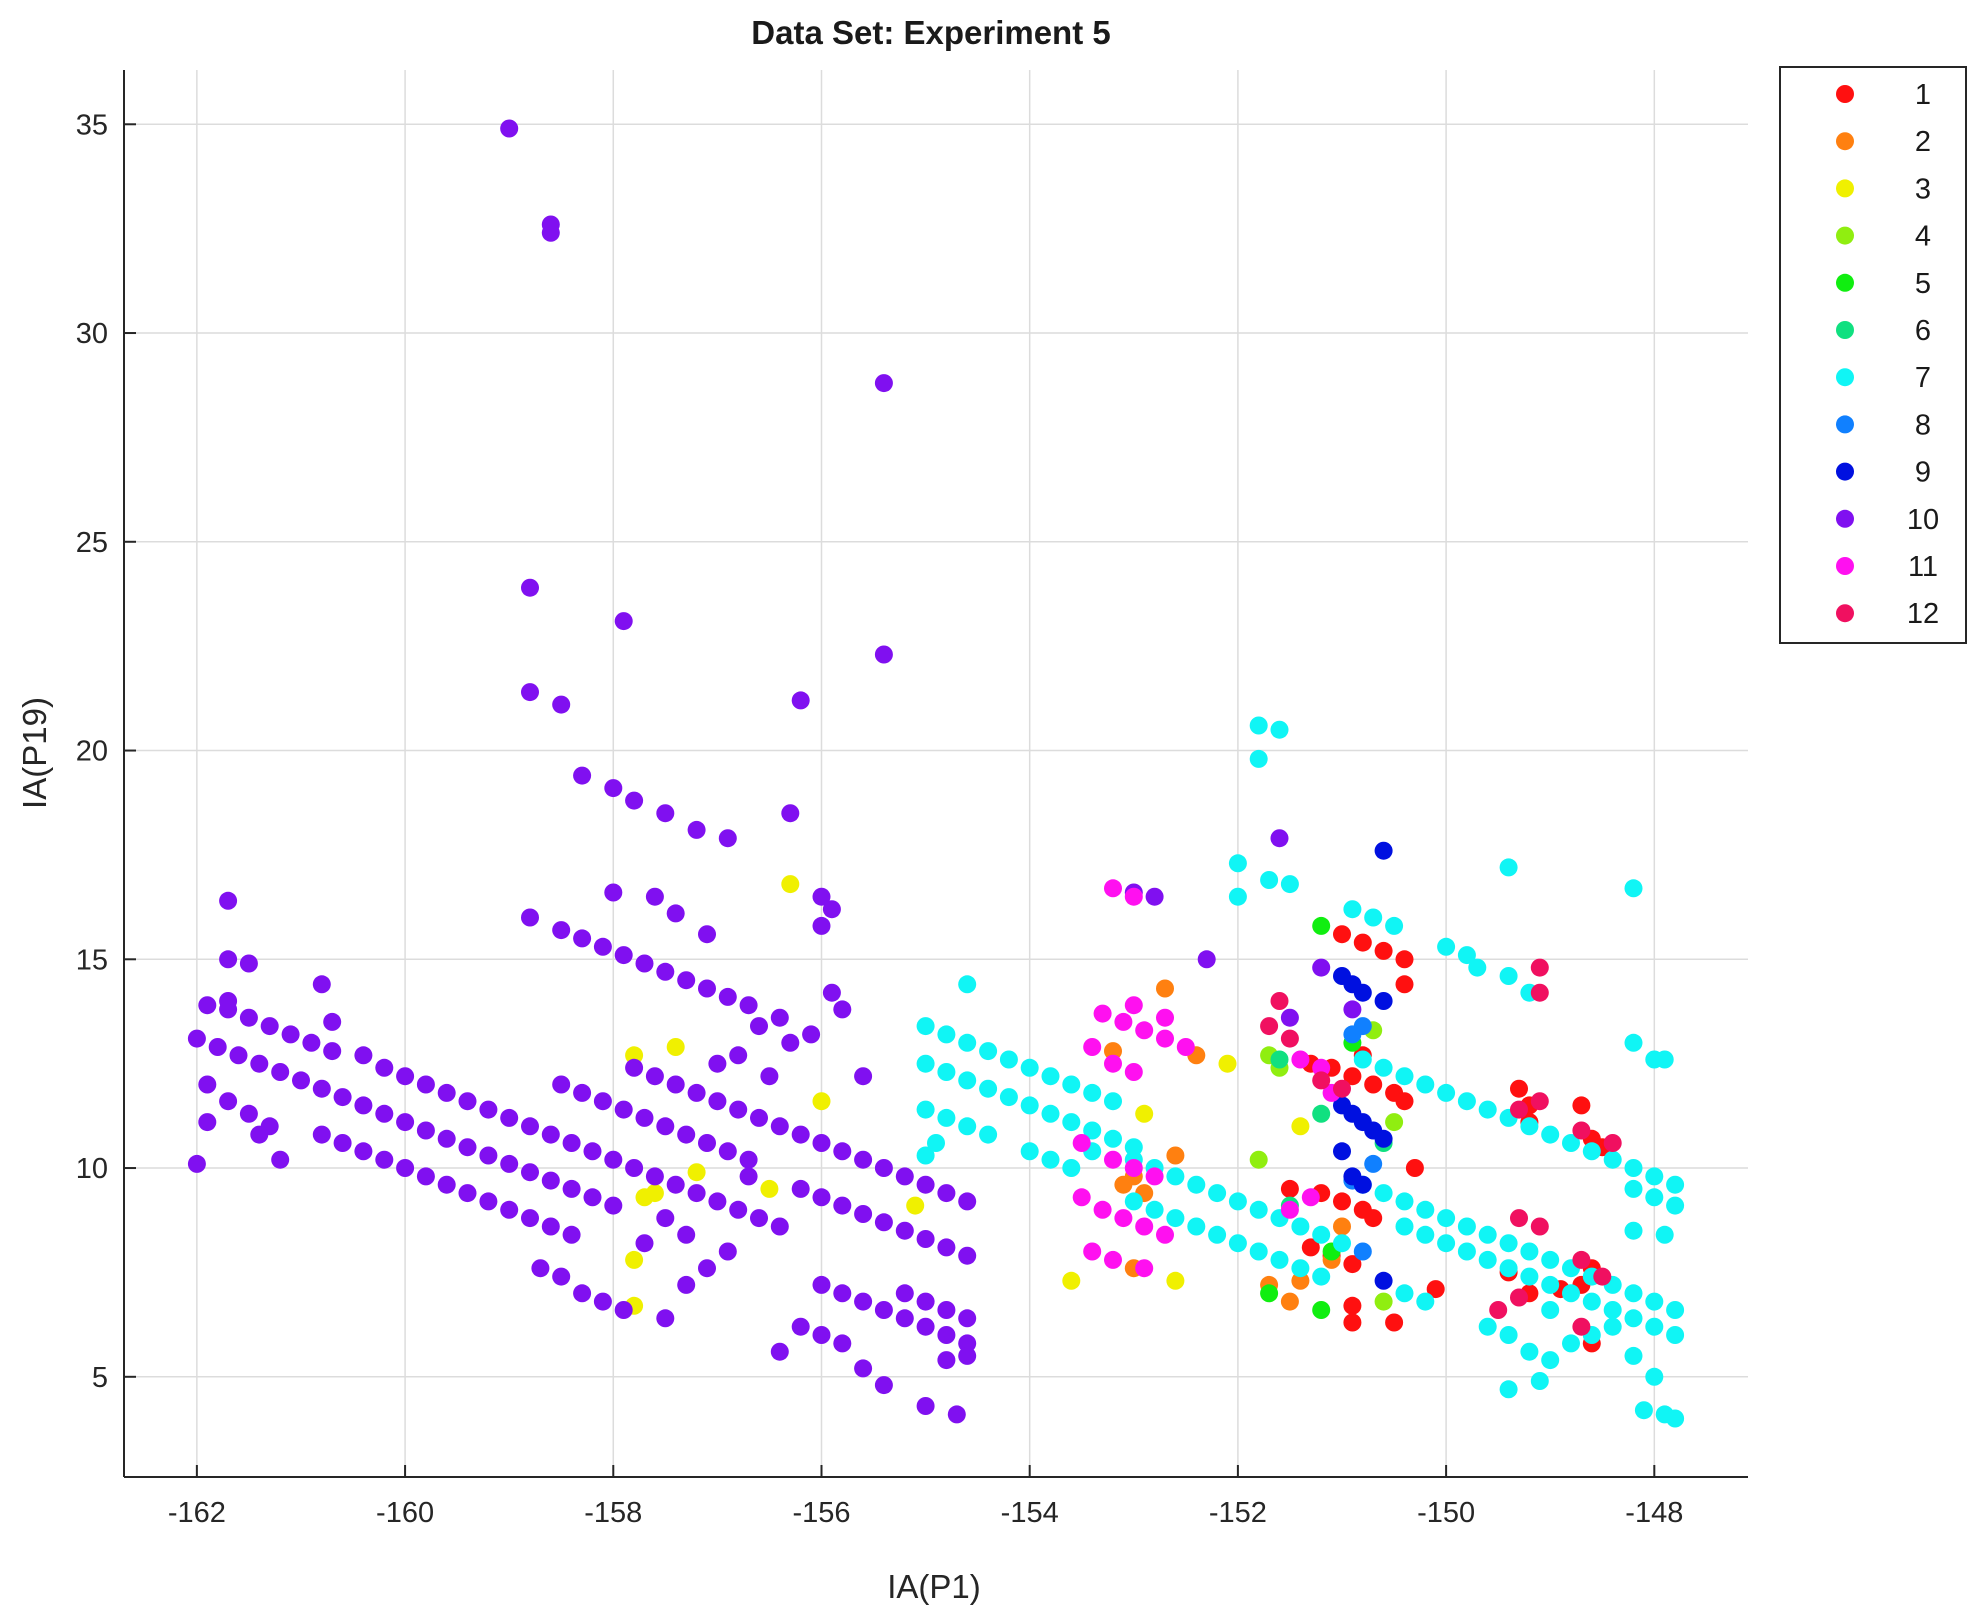 Image resolution: width=1974 pixels, height=1610 pixels. Describe the element at coordinates (930, 32) in the screenshot. I see `chart-title: Data Set: Experiment 5` at that location.